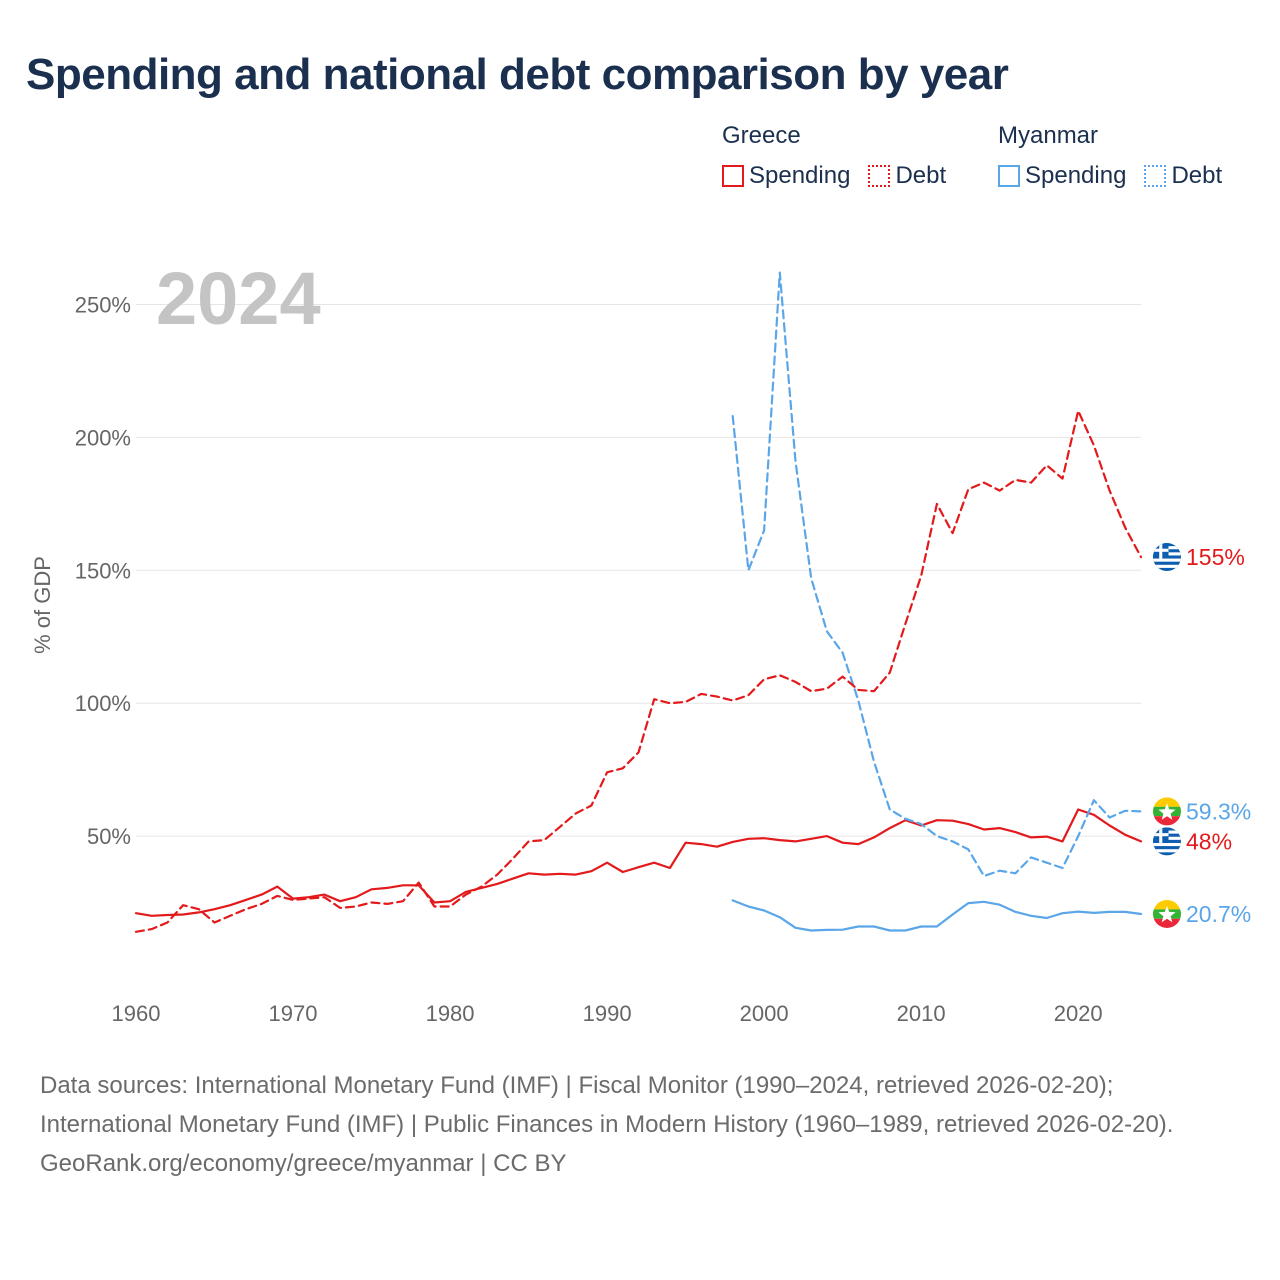 This screenshot has height=1280, width=1280. What do you see at coordinates (293, 1013) in the screenshot?
I see `x-tick-label: 1970` at bounding box center [293, 1013].